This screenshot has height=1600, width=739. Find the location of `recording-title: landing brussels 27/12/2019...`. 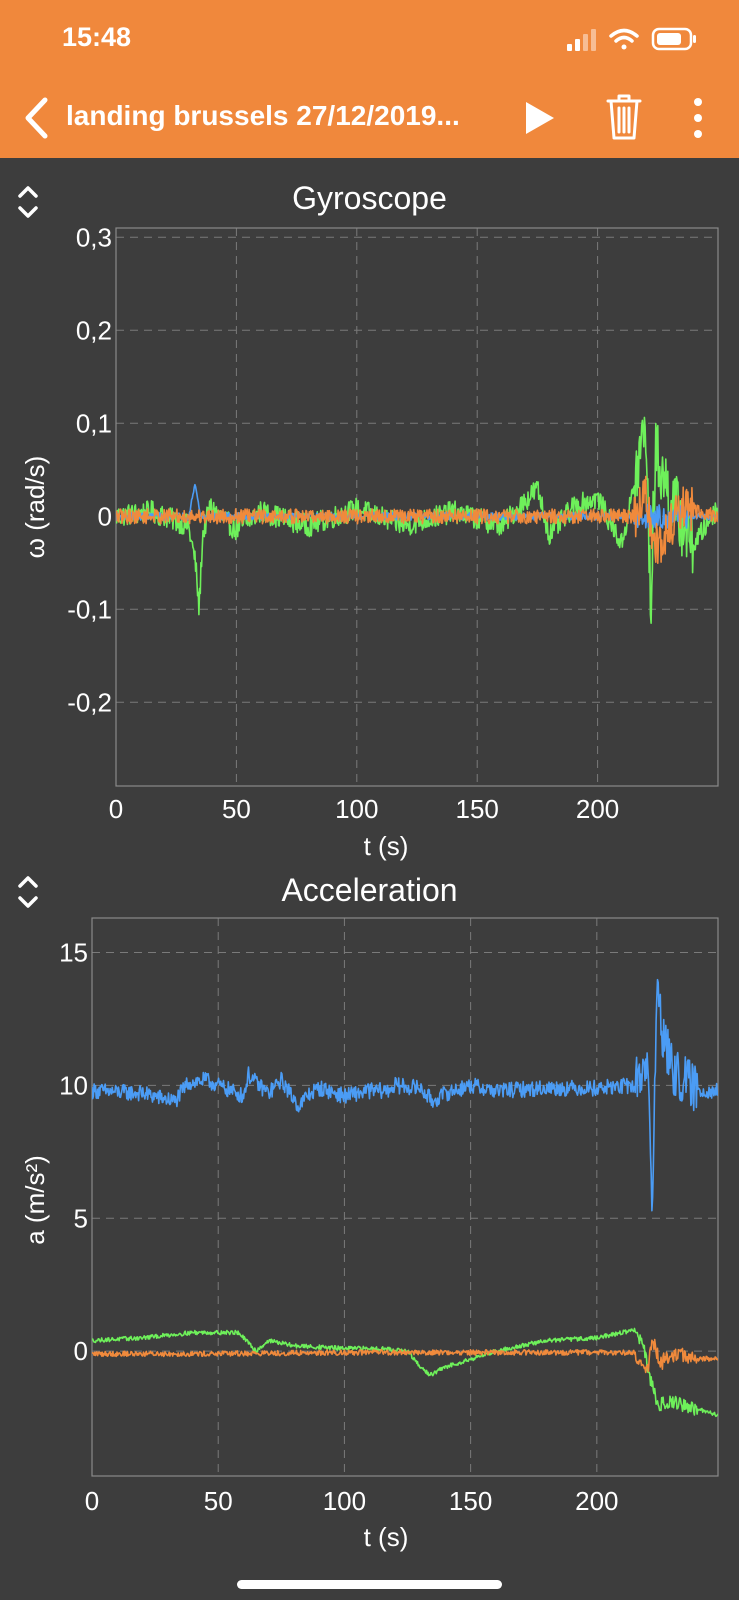

recording-title: landing brussels 27/12/2019... is located at coordinates (263, 115).